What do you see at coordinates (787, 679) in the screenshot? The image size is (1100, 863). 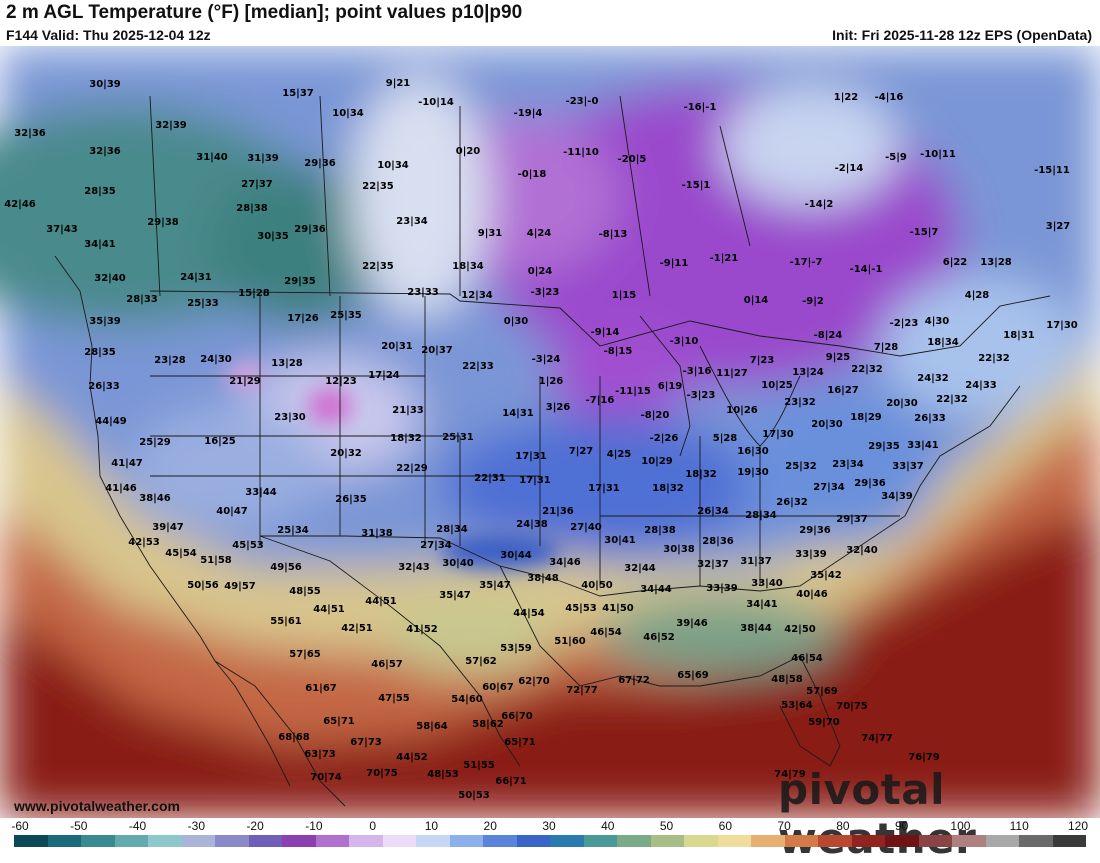 I see `point-value: 48|58` at bounding box center [787, 679].